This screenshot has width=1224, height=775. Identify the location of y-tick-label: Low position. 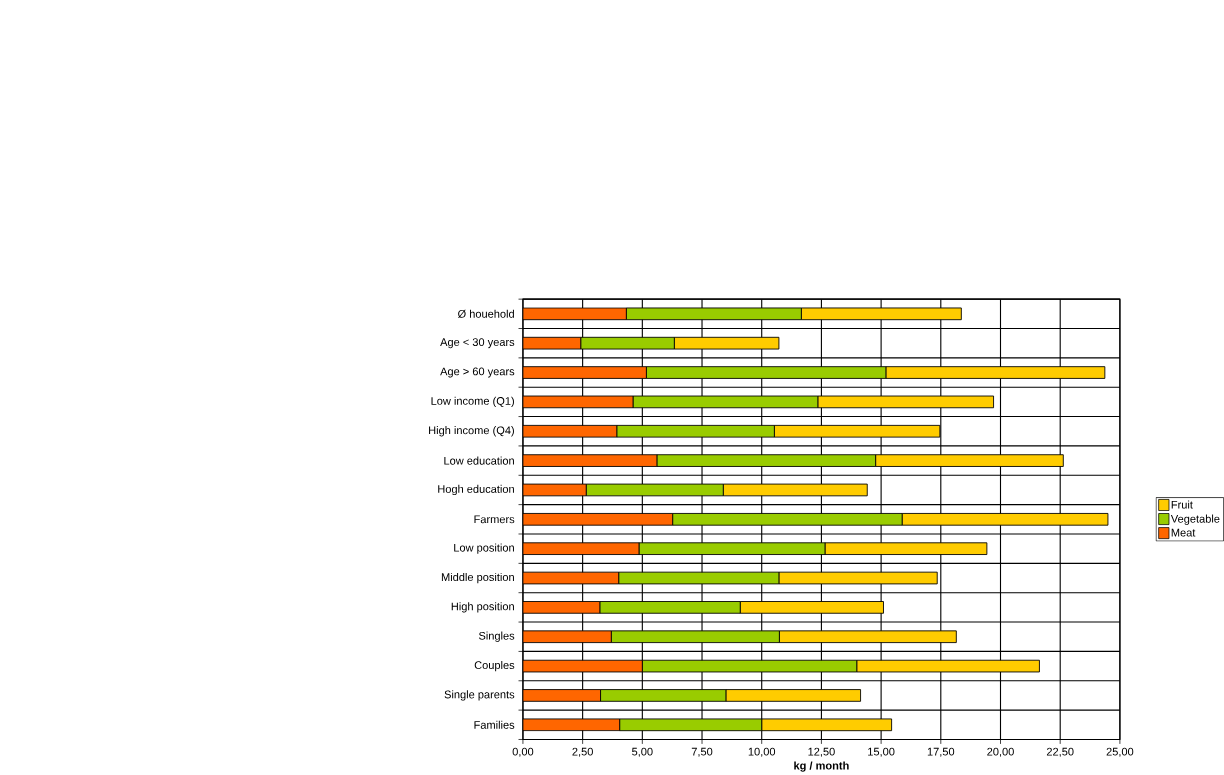
(484, 548).